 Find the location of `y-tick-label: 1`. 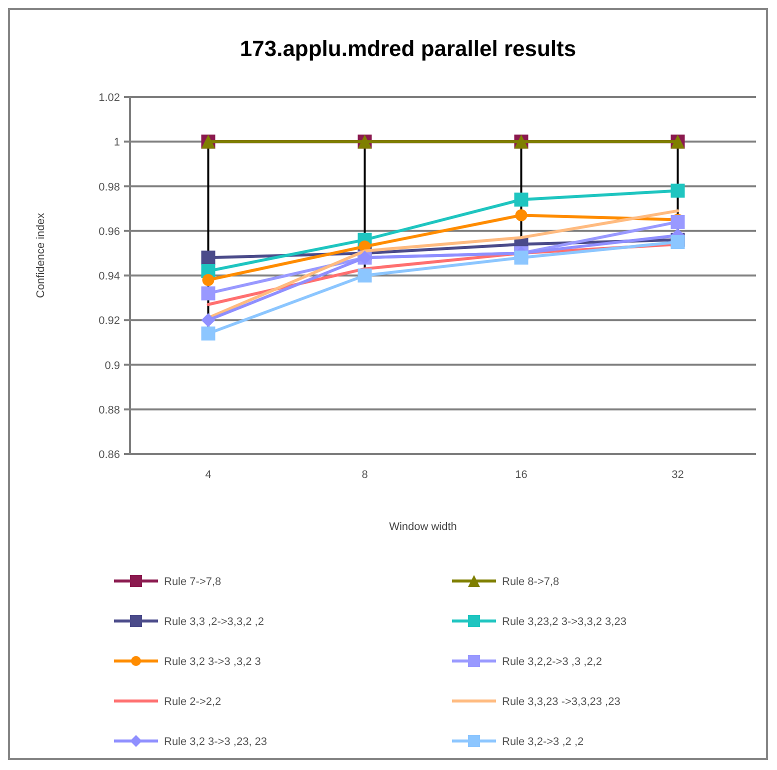

y-tick-label: 1 is located at coordinates (117, 142).